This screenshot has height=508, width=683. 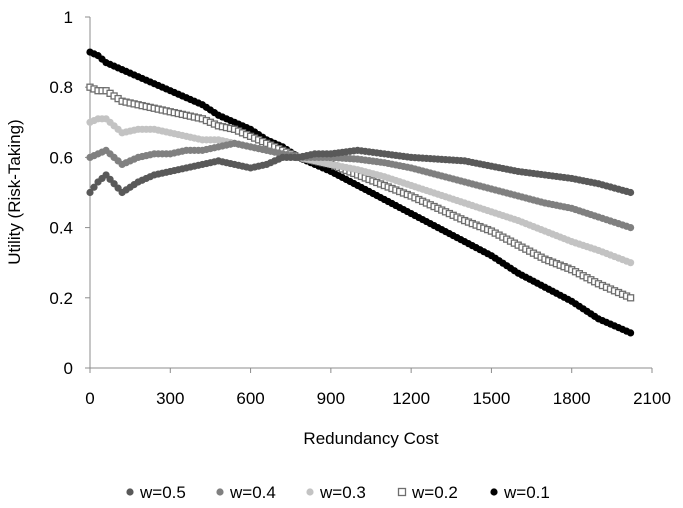 I want to click on legend-item: w=0.2, so click(x=427, y=492).